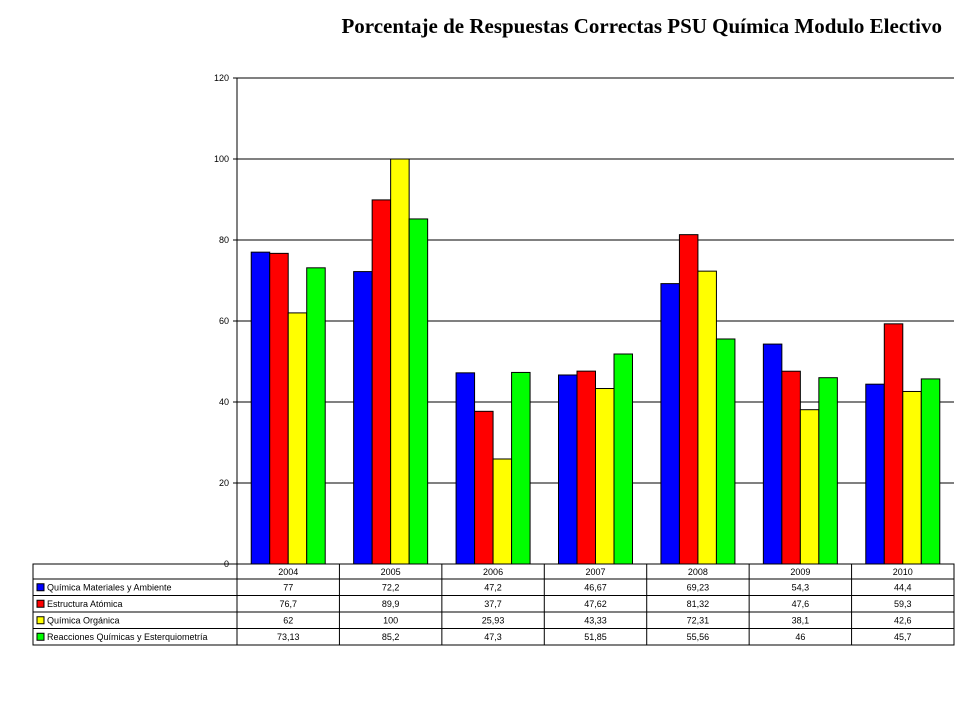  What do you see at coordinates (801, 620) in the screenshot?
I see `data-label: 38,1` at bounding box center [801, 620].